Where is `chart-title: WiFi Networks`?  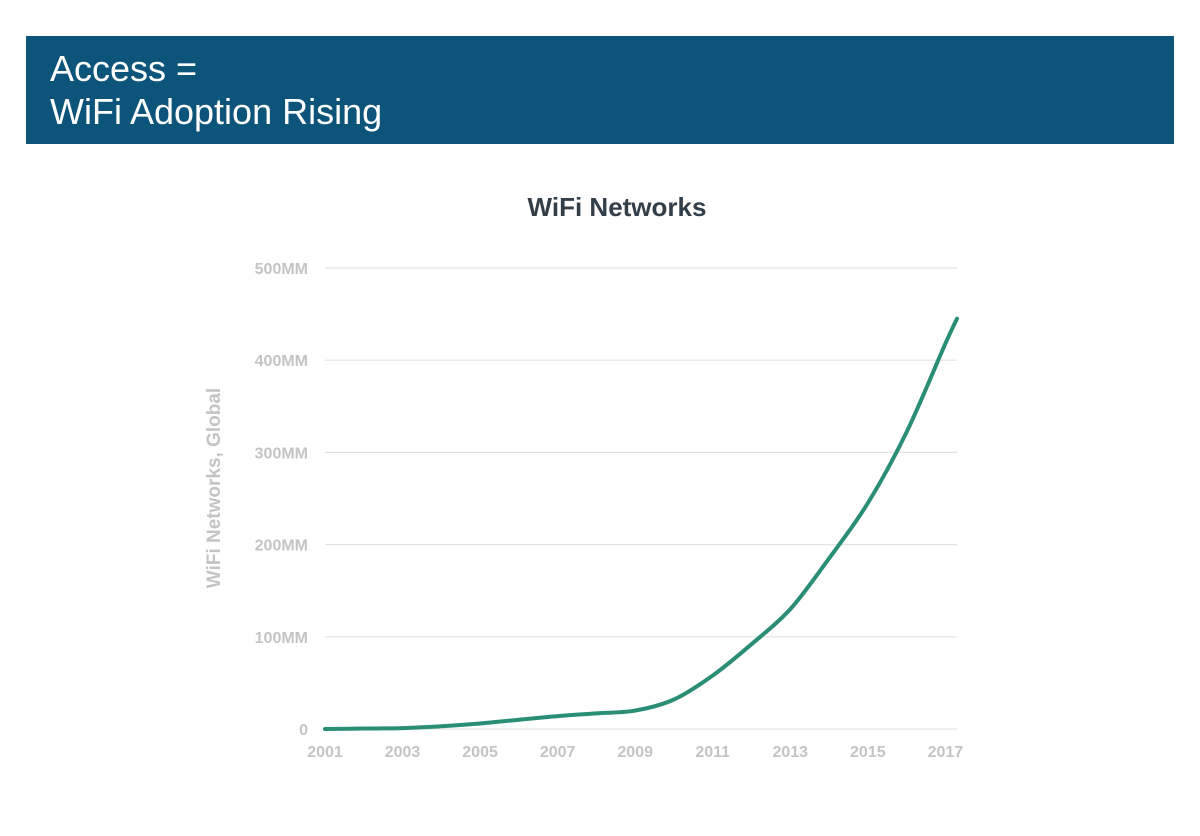 chart-title: WiFi Networks is located at coordinates (617, 207).